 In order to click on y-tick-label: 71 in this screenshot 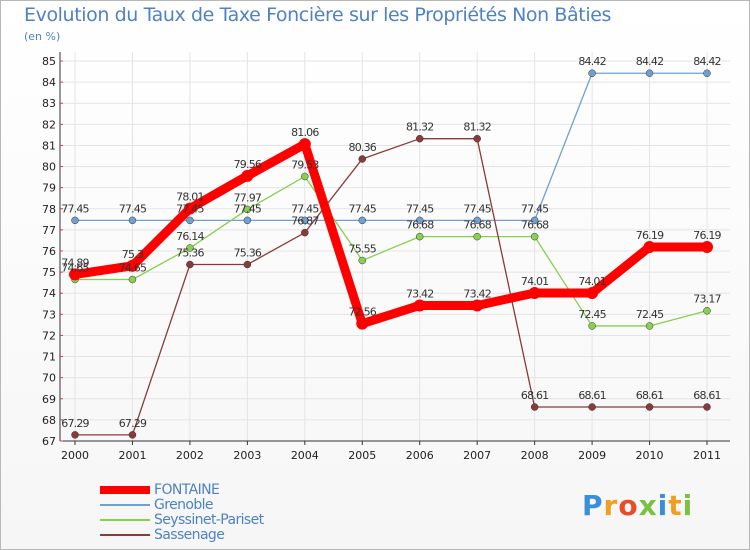, I will do `click(49, 357)`.